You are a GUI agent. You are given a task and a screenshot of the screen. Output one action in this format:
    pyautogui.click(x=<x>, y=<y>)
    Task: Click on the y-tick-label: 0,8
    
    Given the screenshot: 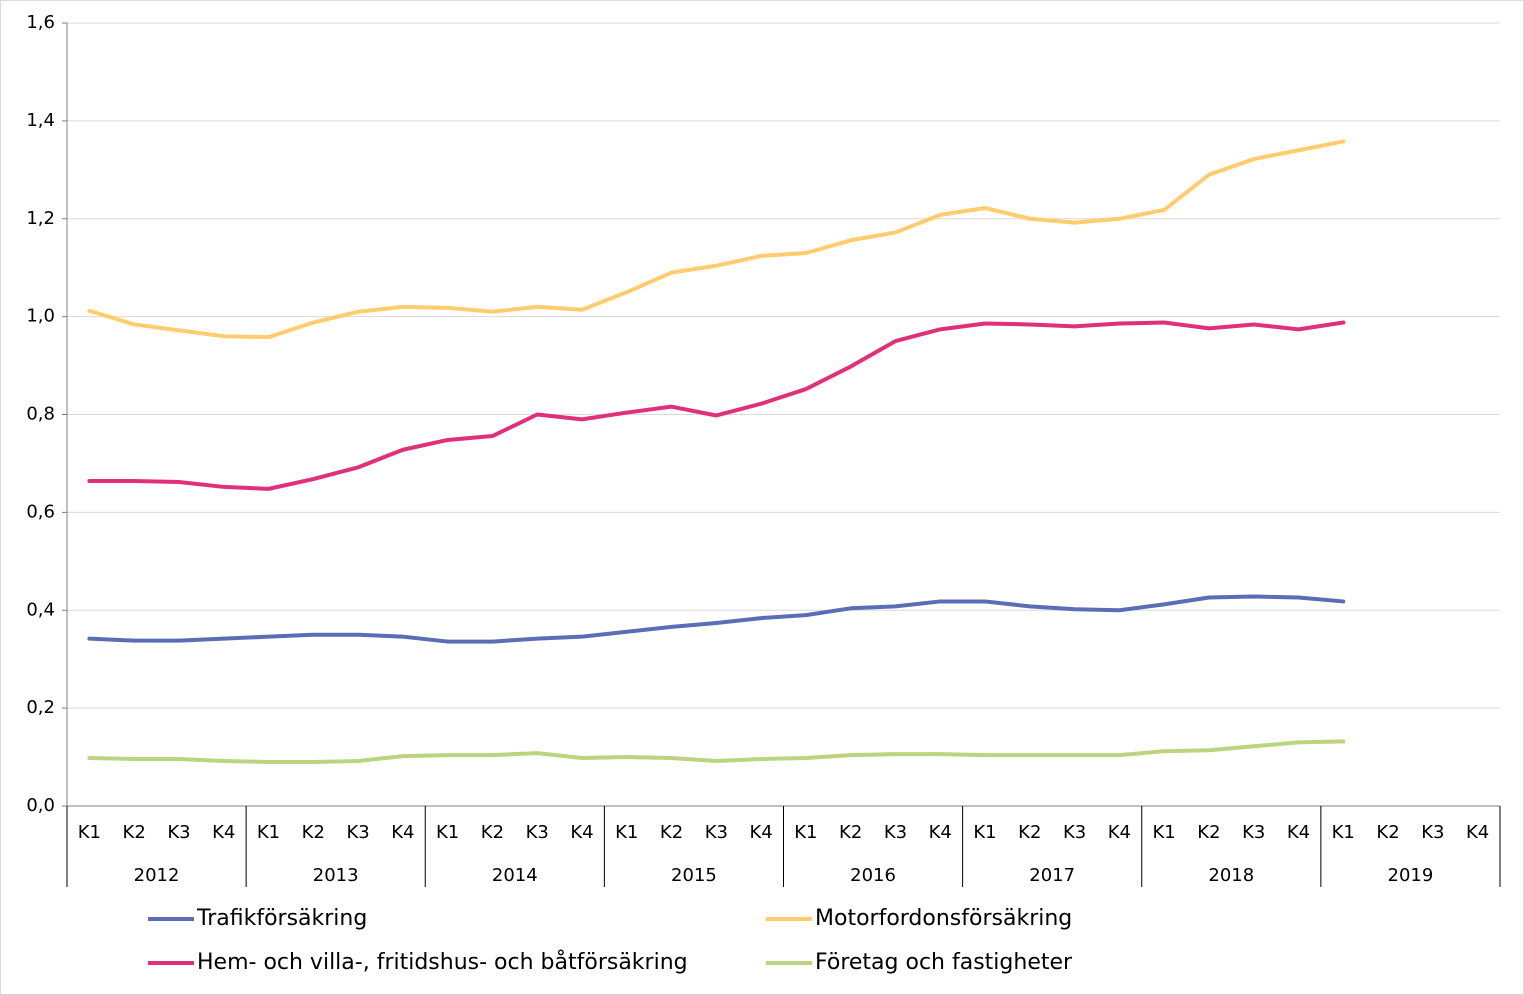 What is the action you would take?
    pyautogui.click(x=40, y=414)
    